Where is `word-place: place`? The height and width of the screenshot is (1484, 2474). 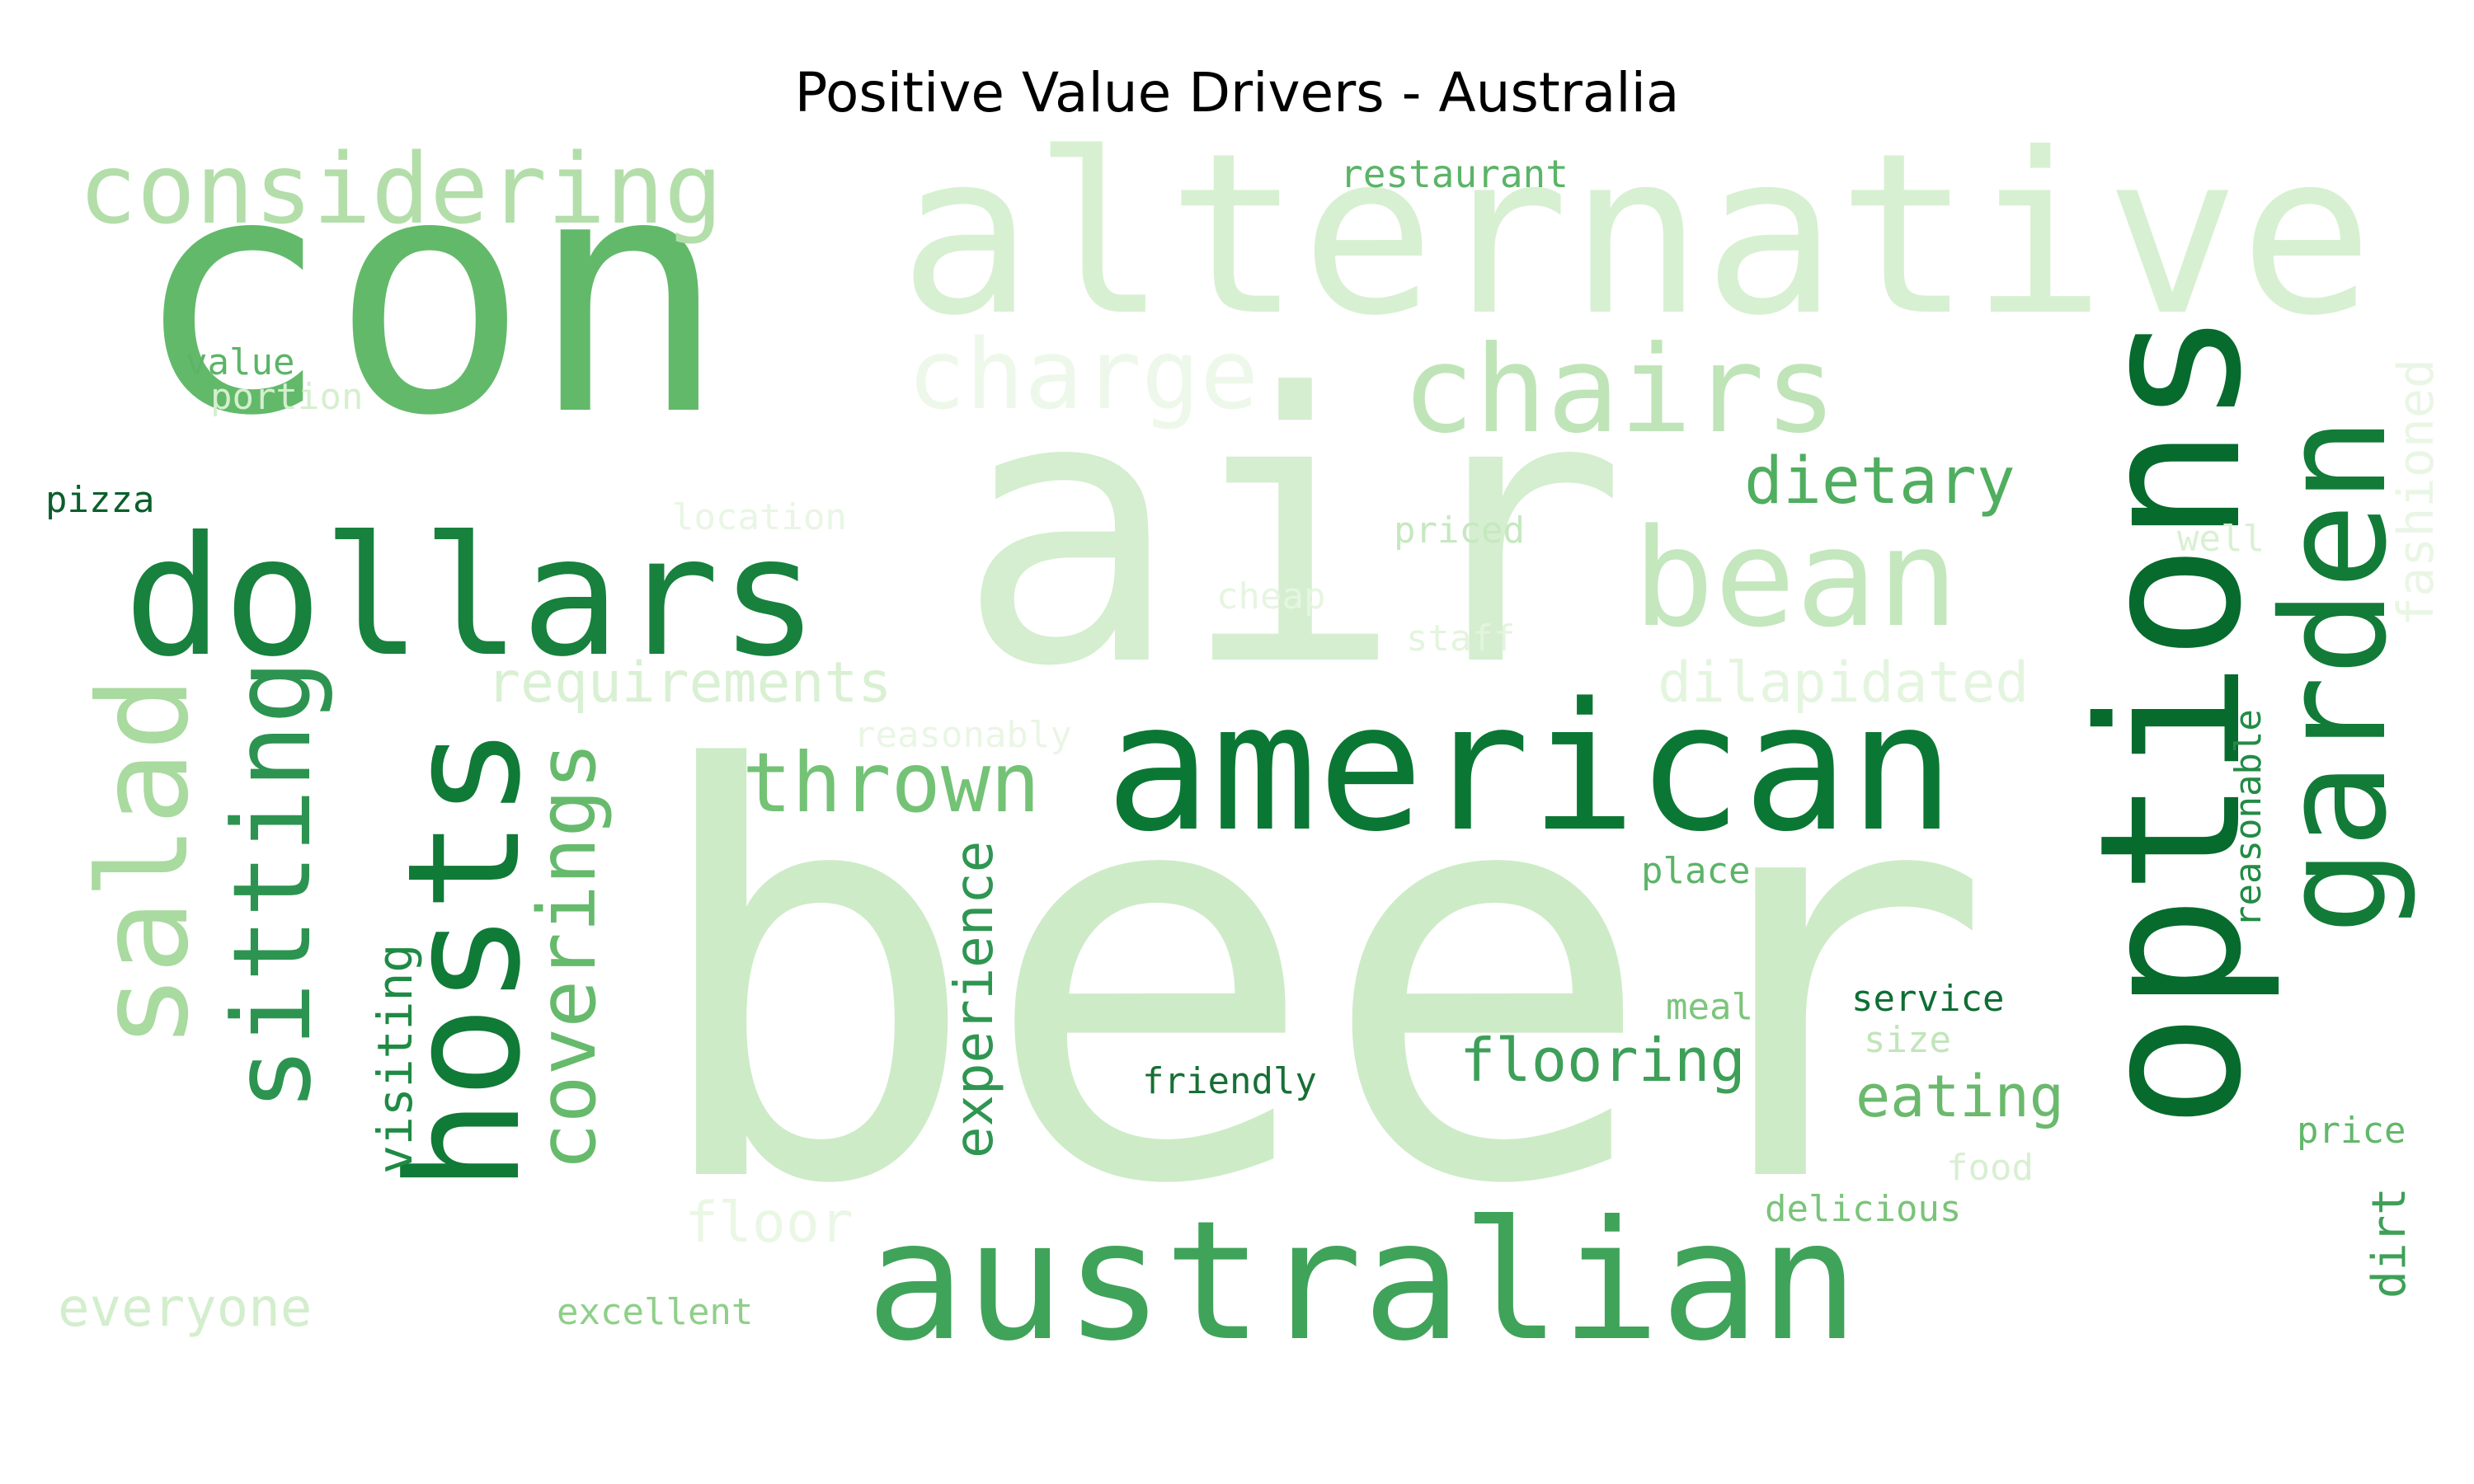 word-place: place is located at coordinates (1696, 871).